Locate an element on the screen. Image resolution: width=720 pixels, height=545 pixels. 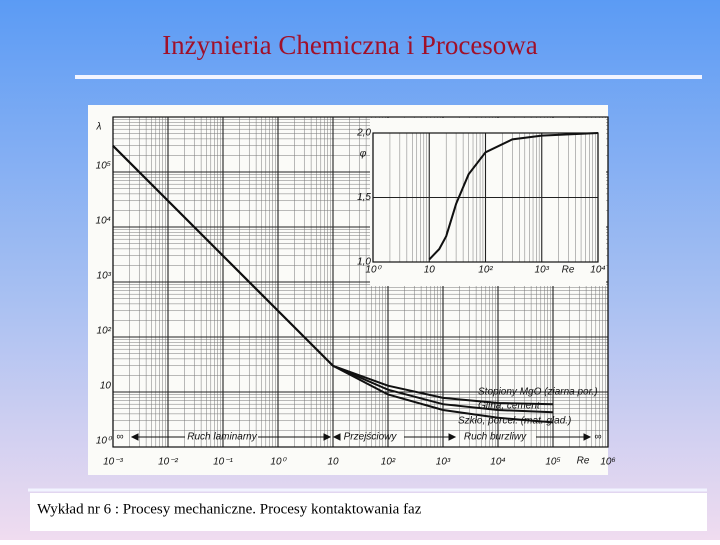
slide-title: Inżynieria Chemiczna i Procesowa is located at coordinates (350, 45).